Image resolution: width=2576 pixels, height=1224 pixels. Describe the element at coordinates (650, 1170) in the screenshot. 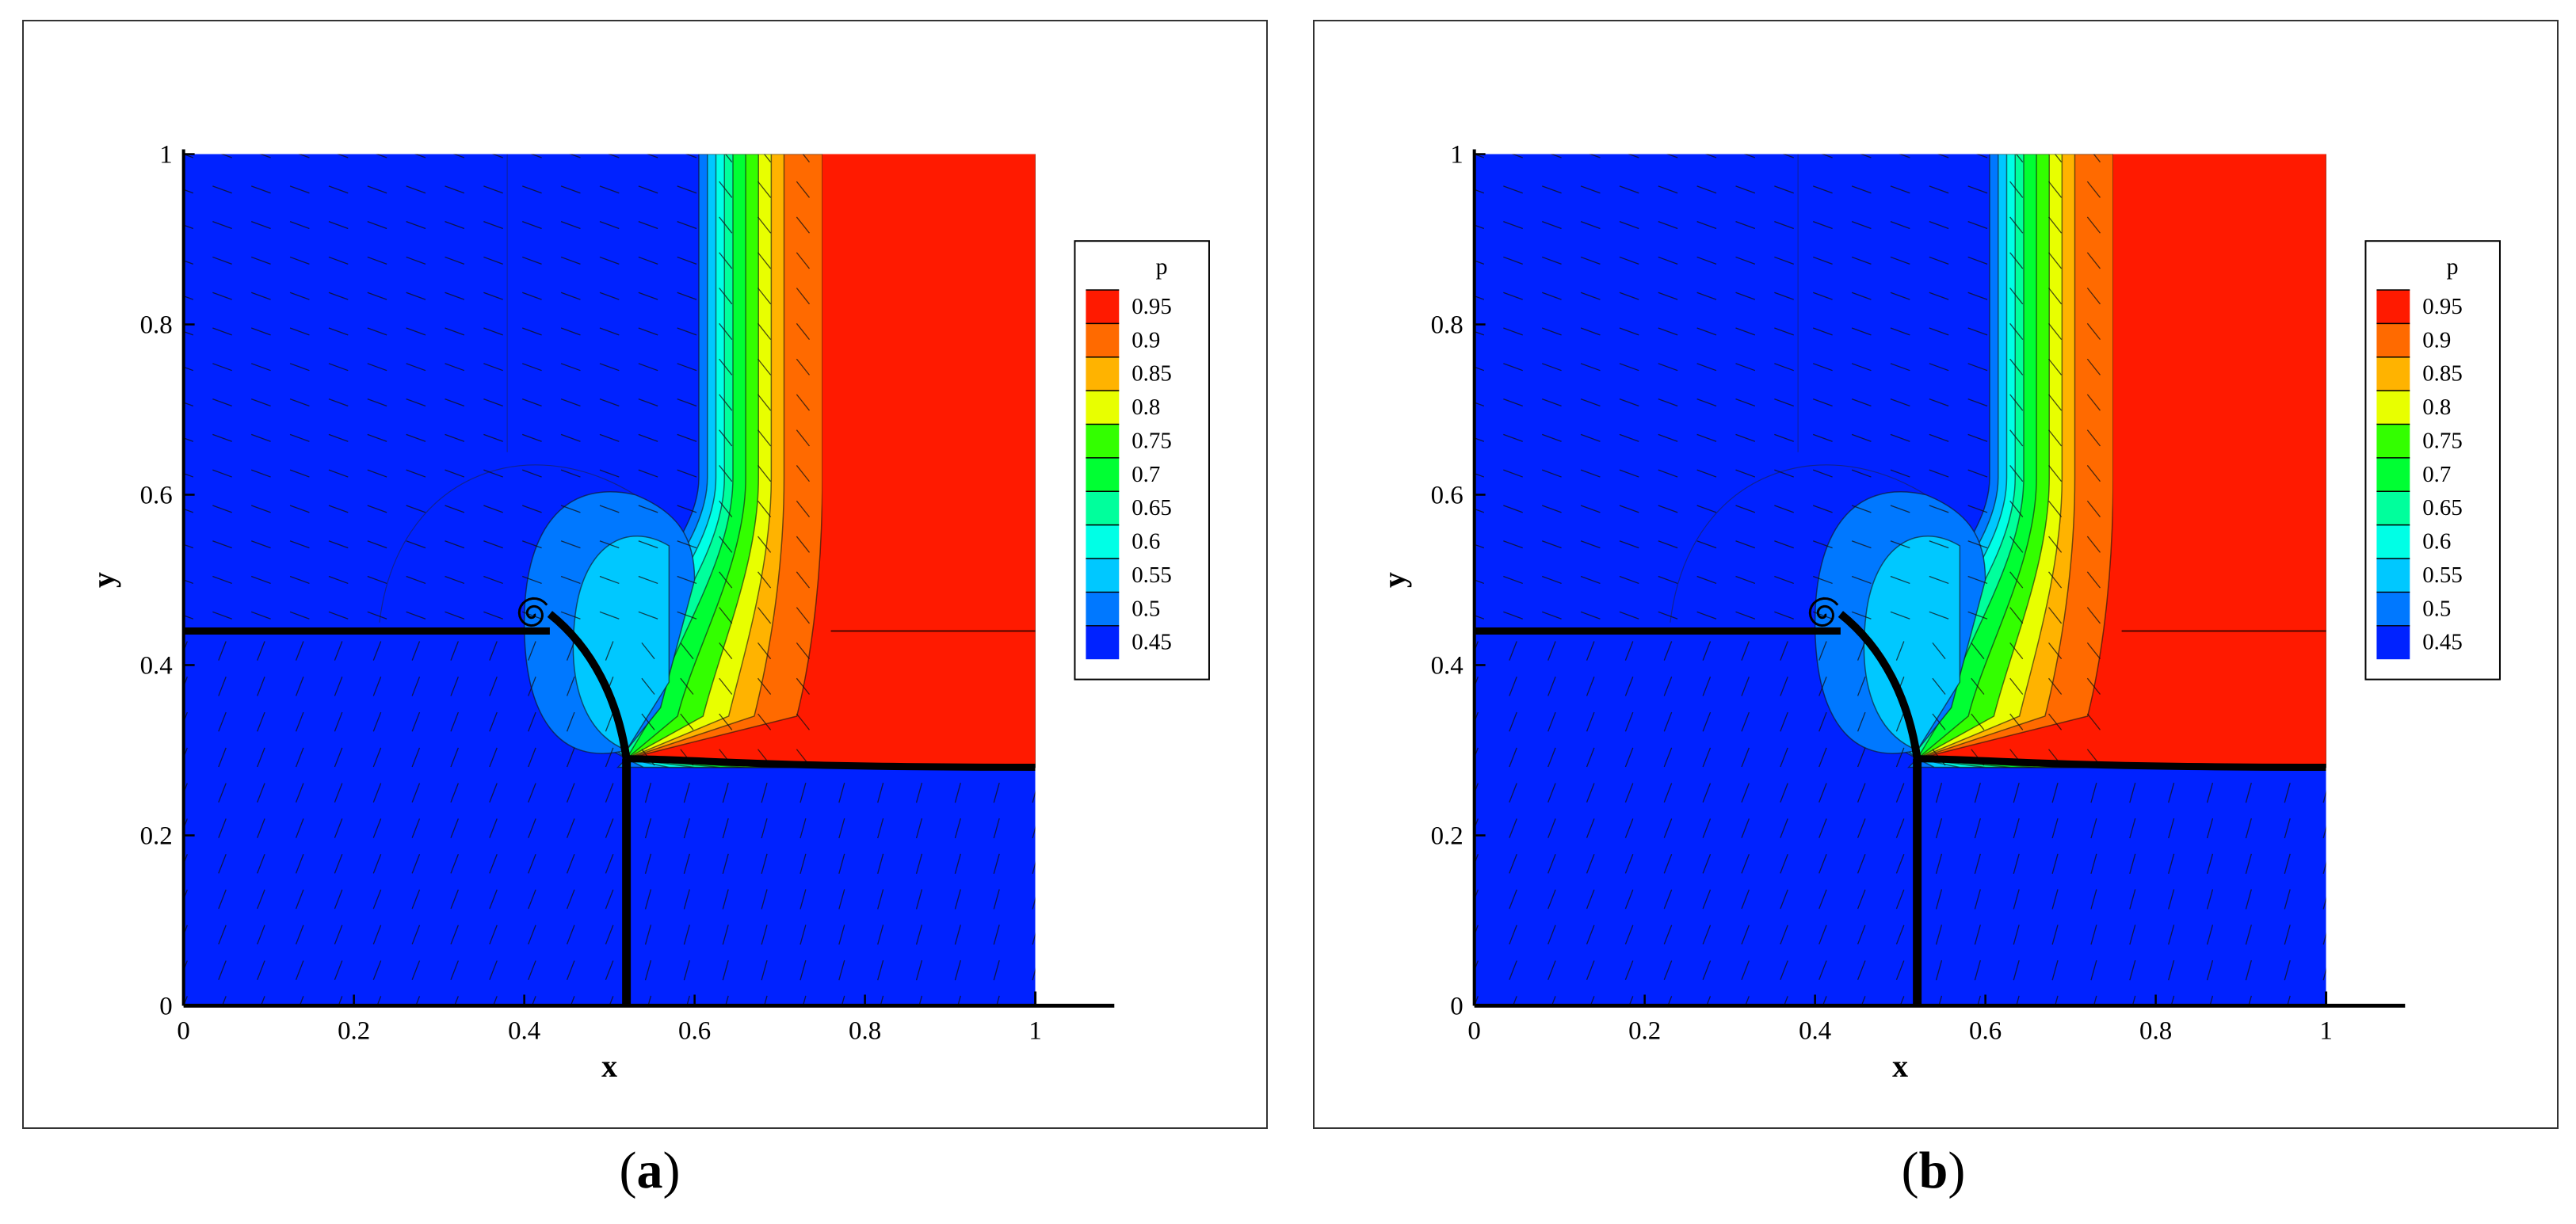

I see `caption-a: (a)` at that location.